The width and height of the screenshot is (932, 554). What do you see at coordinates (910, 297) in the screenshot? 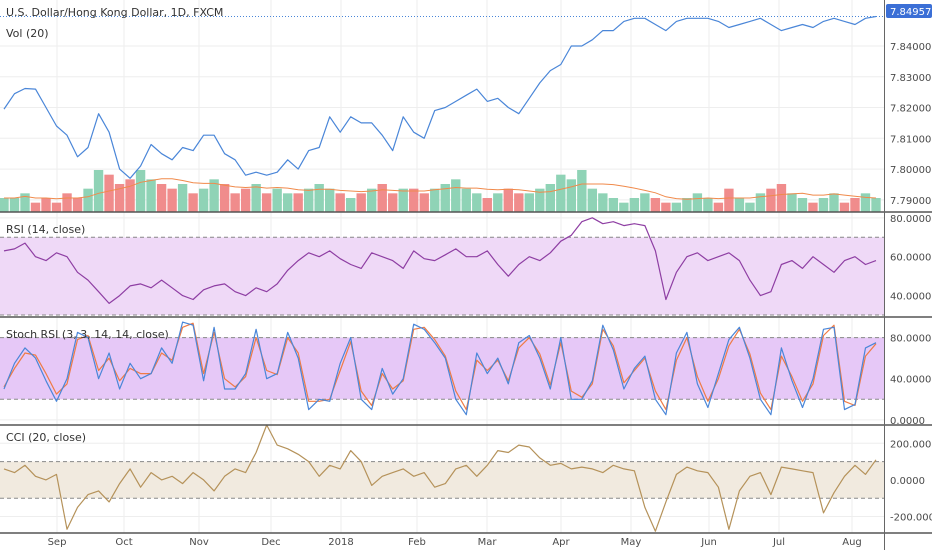
I see `rsi-tick-label: 40.0000` at bounding box center [910, 297].